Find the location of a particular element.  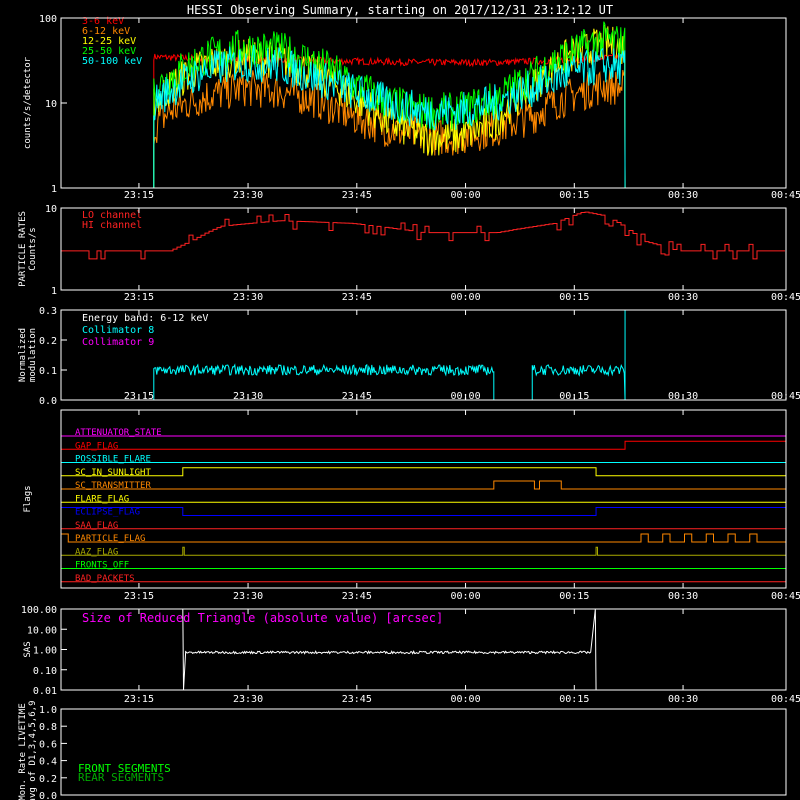

flag-label-gap_flag: GAP_FLAG is located at coordinates (96, 446).